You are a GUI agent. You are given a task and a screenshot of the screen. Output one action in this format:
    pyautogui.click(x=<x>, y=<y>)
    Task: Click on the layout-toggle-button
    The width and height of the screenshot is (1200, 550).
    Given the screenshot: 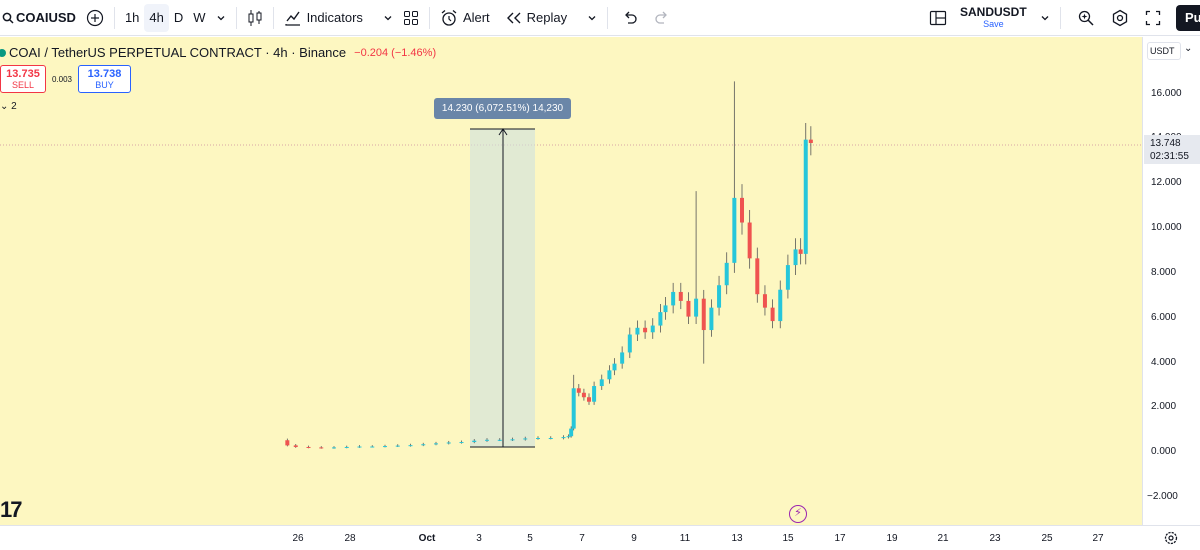 What is the action you would take?
    pyautogui.click(x=938, y=18)
    